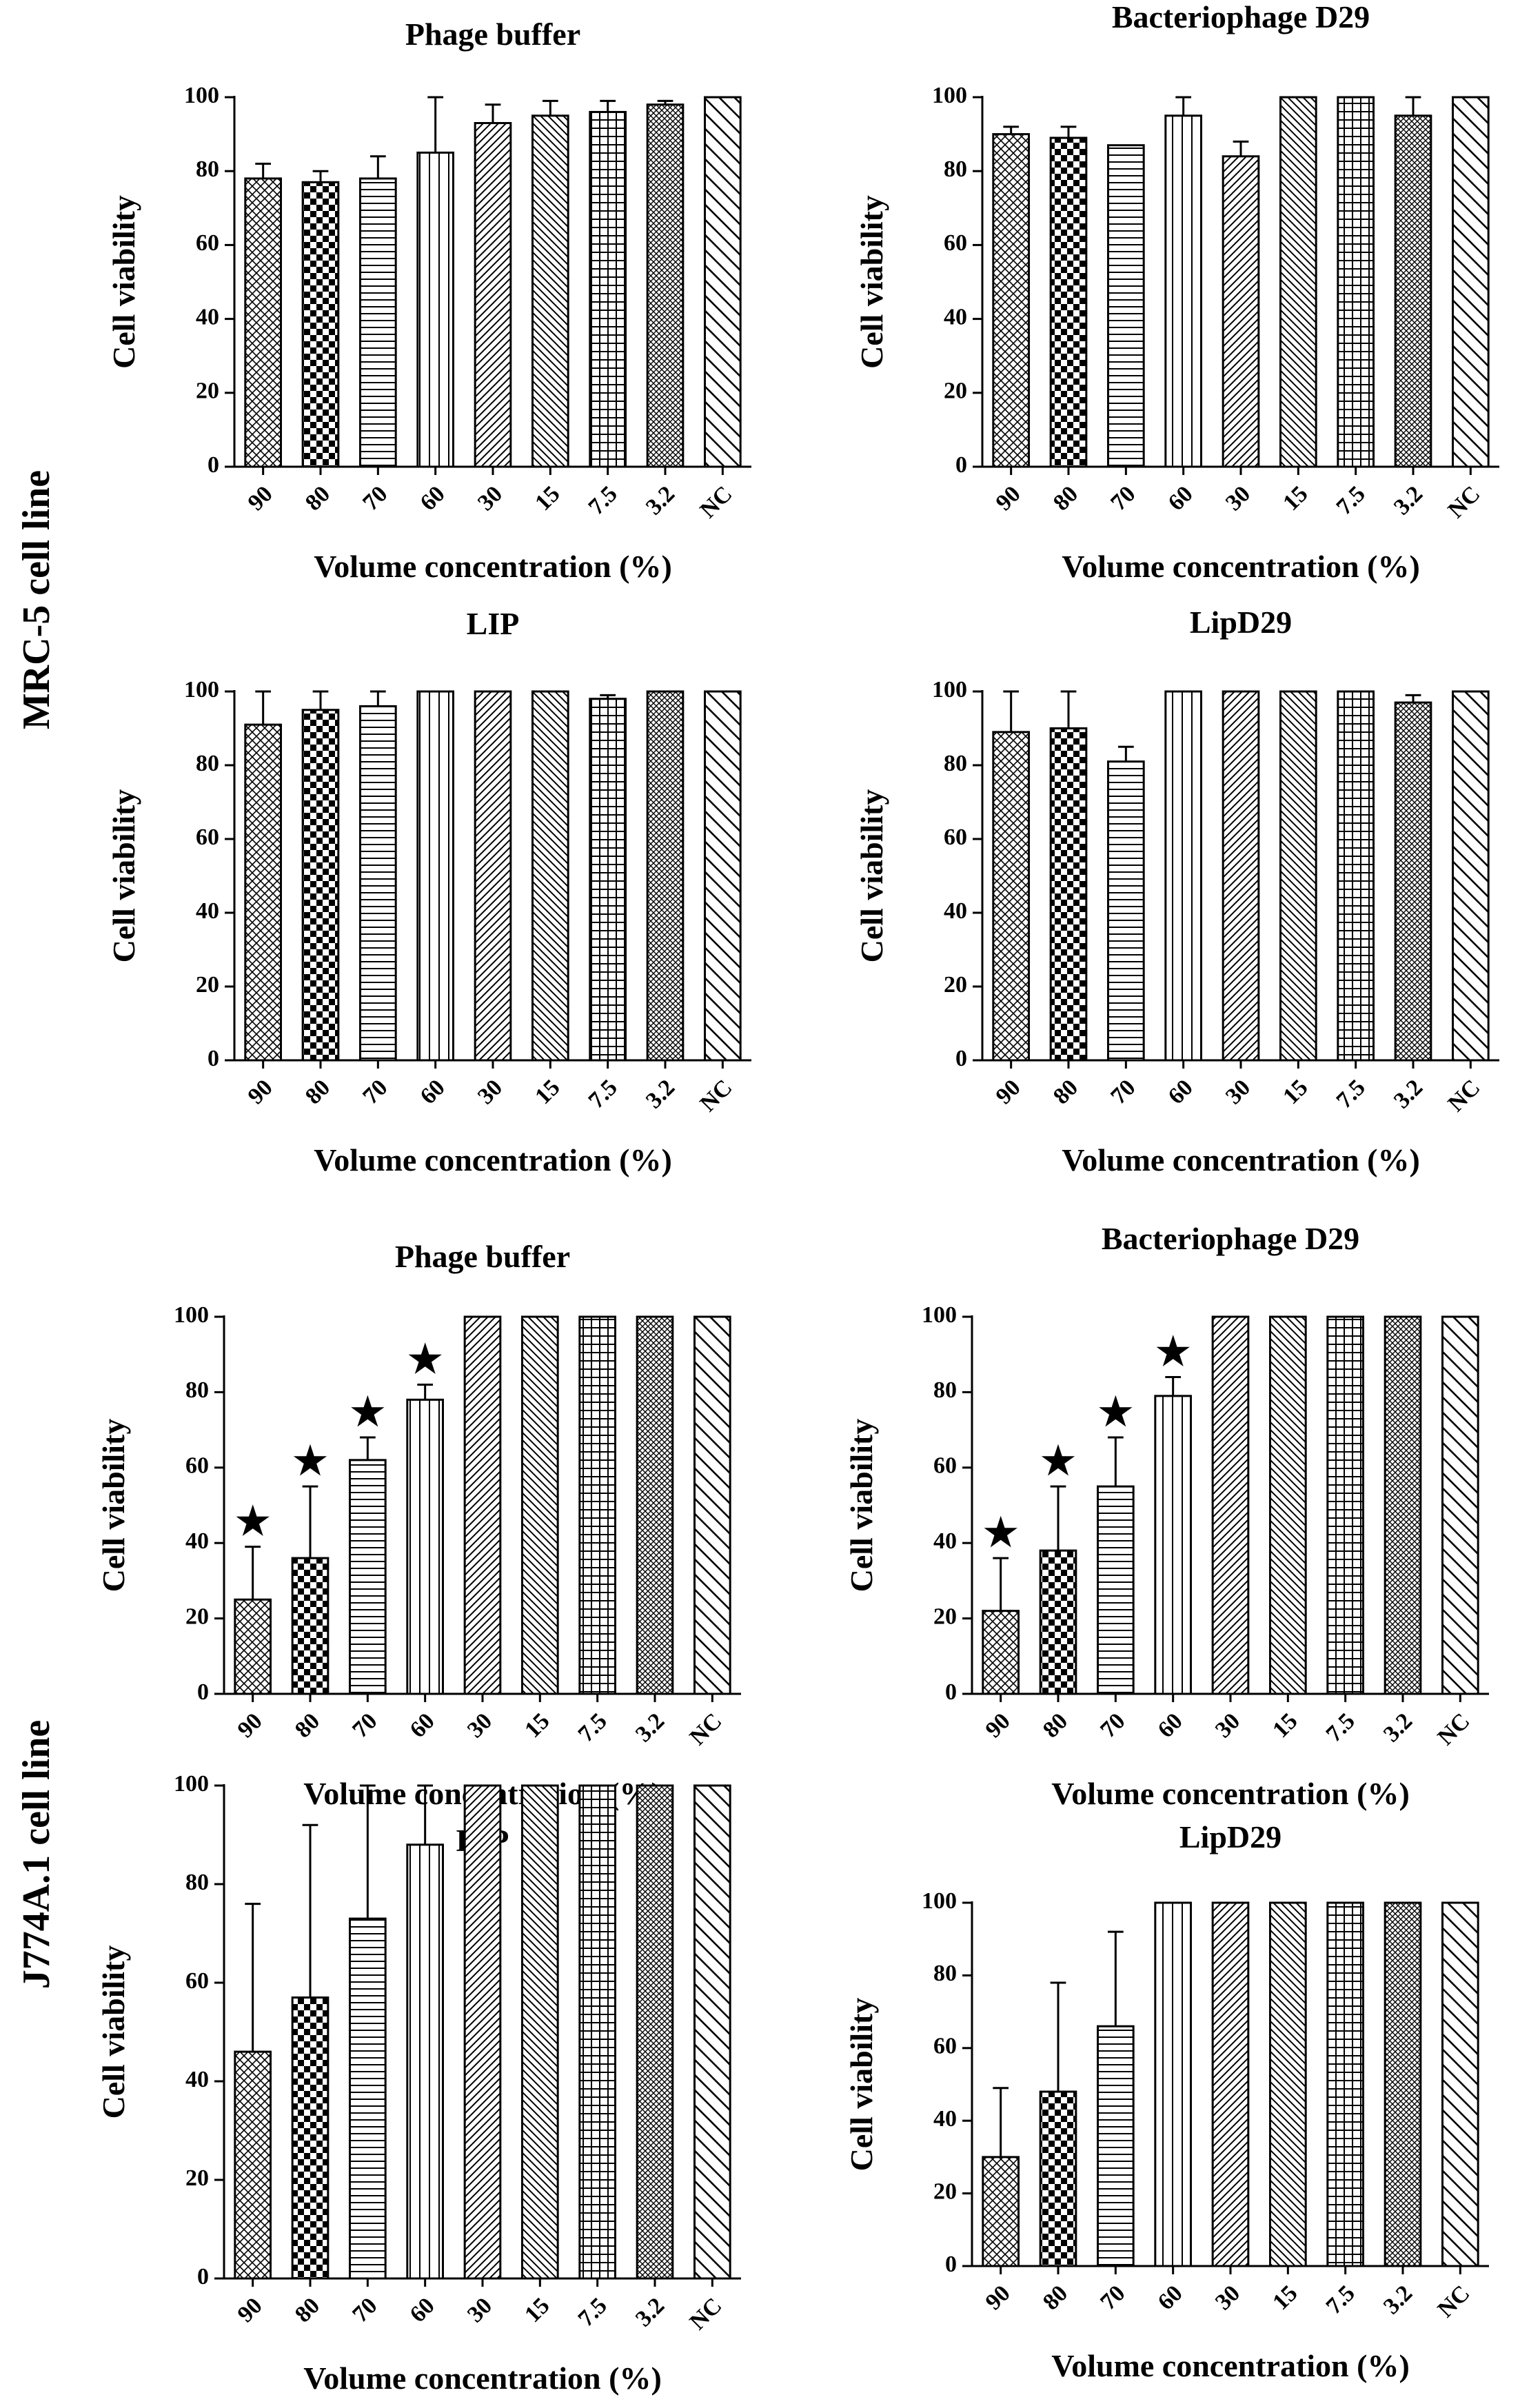 The height and width of the screenshot is (2406, 1540). Describe the element at coordinates (37, 1855) in the screenshot. I see `row-label-j774: J774A.1 cell line` at that location.